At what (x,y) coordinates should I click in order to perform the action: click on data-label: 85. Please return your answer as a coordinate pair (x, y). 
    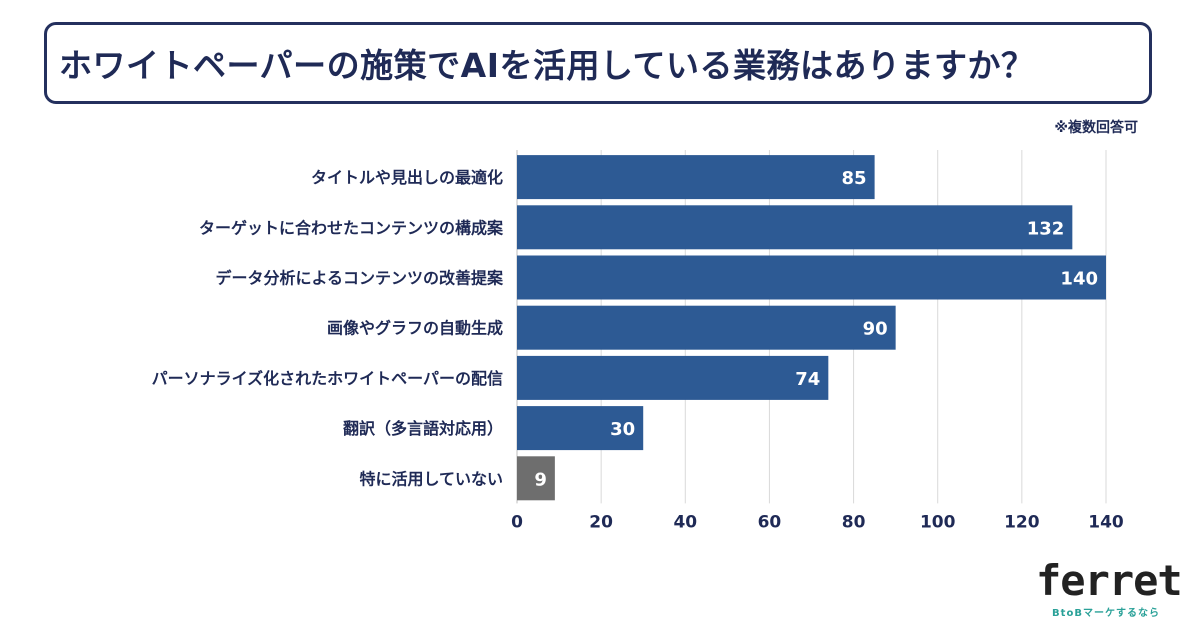
    Looking at the image, I should click on (854, 178).